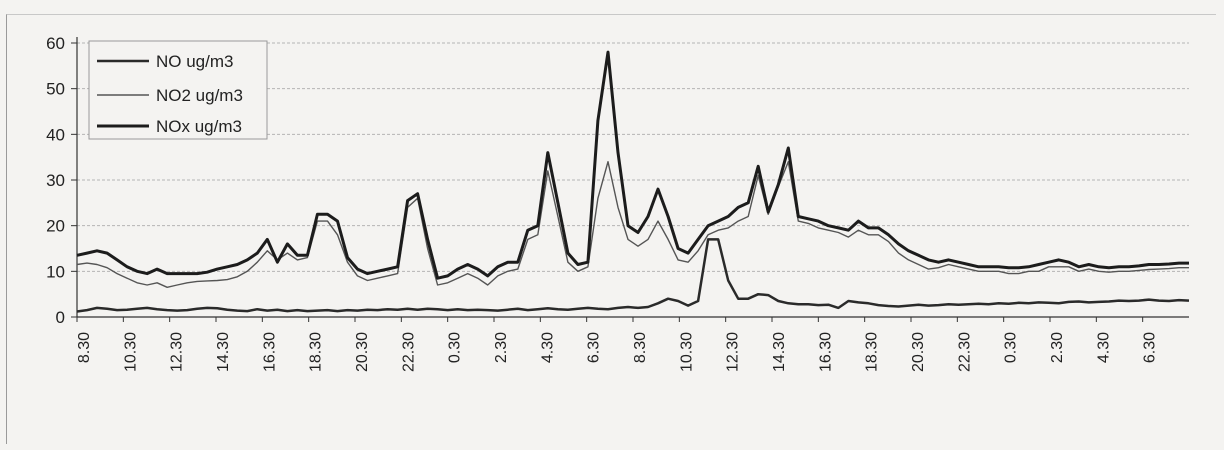  I want to click on y-tick-label: 50, so click(55, 89).